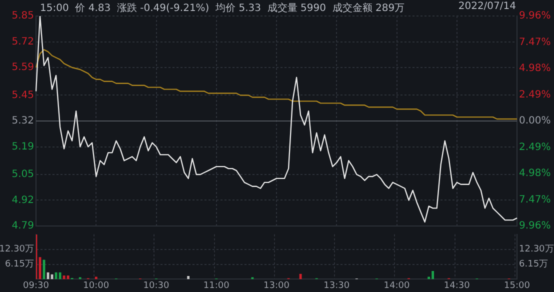 This screenshot has width=554, height=292. I want to click on y-tick-label: 5.32, so click(23, 121).